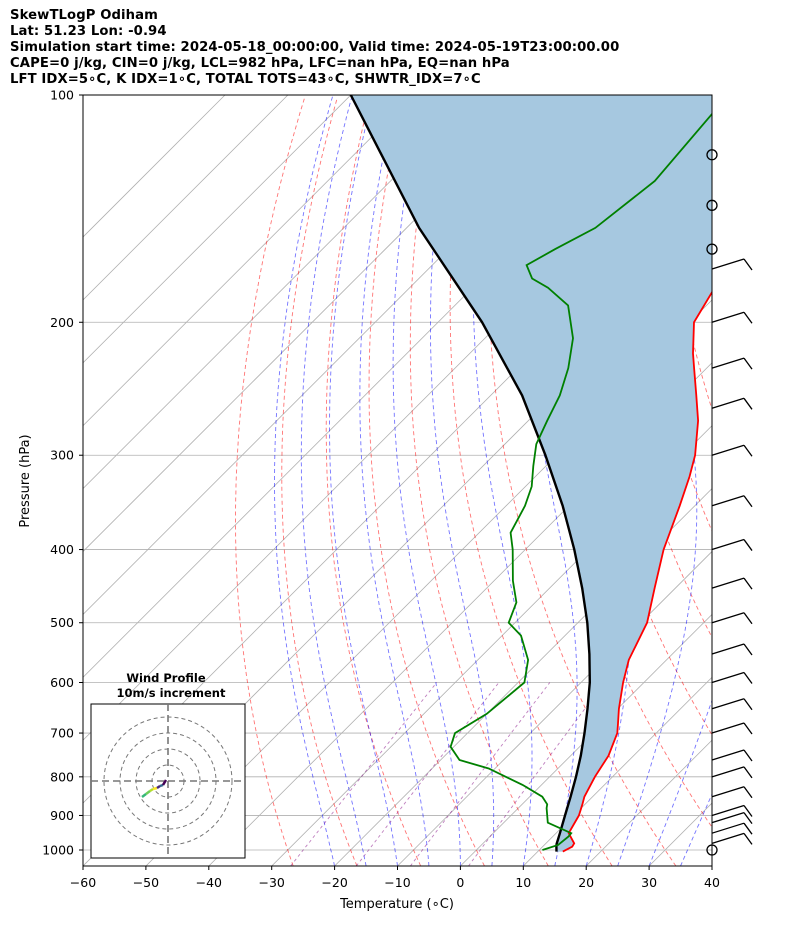 Image resolution: width=794 pixels, height=937 pixels. Describe the element at coordinates (272, 882) in the screenshot. I see `x-tick-label: −30` at that location.